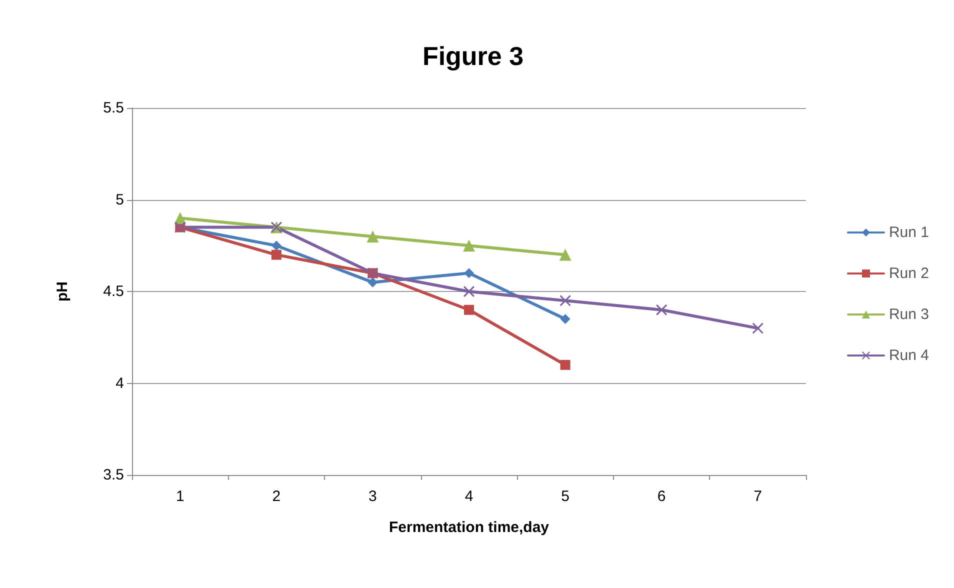 This screenshot has height=588, width=954. What do you see at coordinates (909, 314) in the screenshot?
I see `legend-label: Run 3` at bounding box center [909, 314].